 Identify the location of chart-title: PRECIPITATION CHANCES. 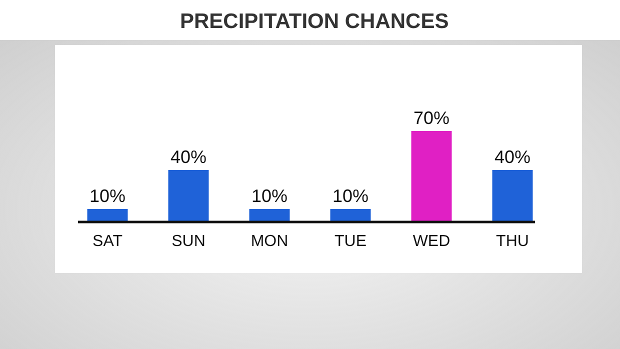
(314, 21).